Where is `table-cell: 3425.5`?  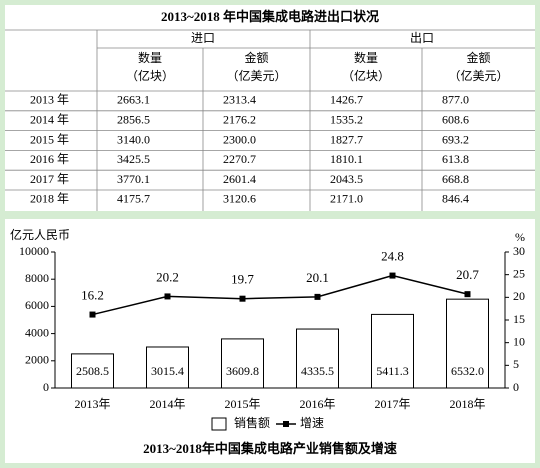 table-cell: 3425.5 is located at coordinates (133, 159).